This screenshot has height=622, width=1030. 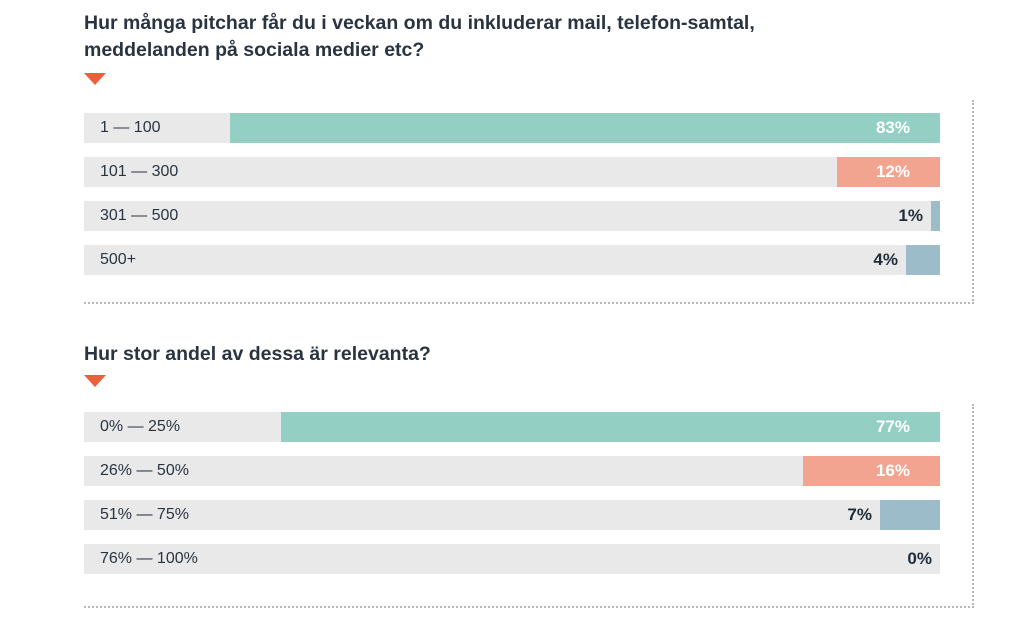 What do you see at coordinates (885, 259) in the screenshot?
I see `value-label: 4%` at bounding box center [885, 259].